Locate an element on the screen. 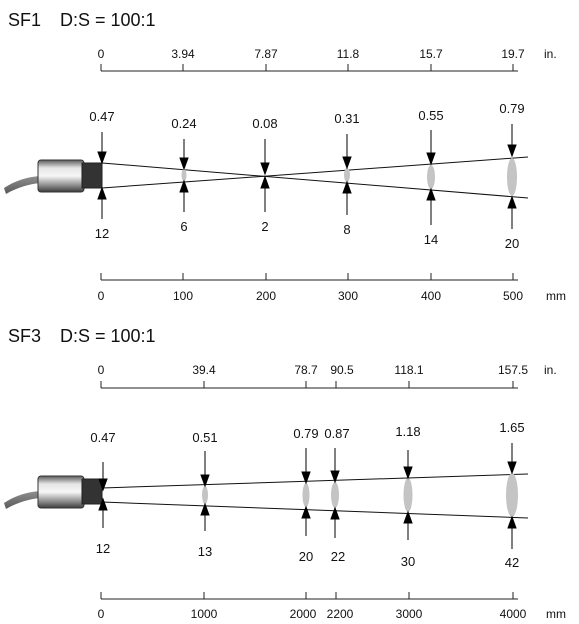  inch-tick-label: 90.5 is located at coordinates (342, 370).